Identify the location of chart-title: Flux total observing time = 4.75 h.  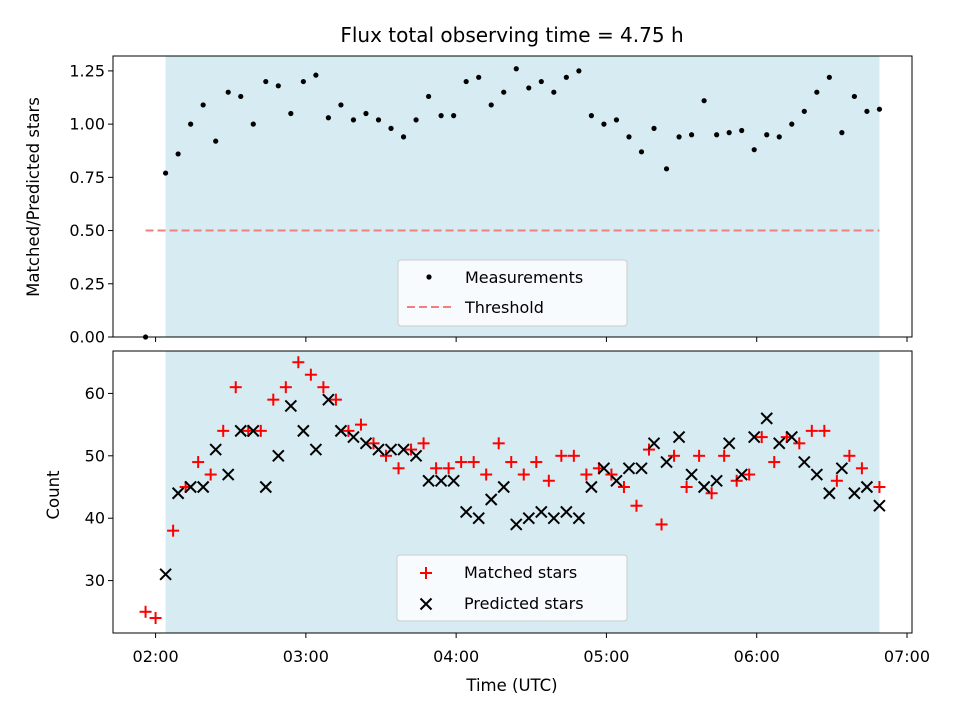
(511, 35).